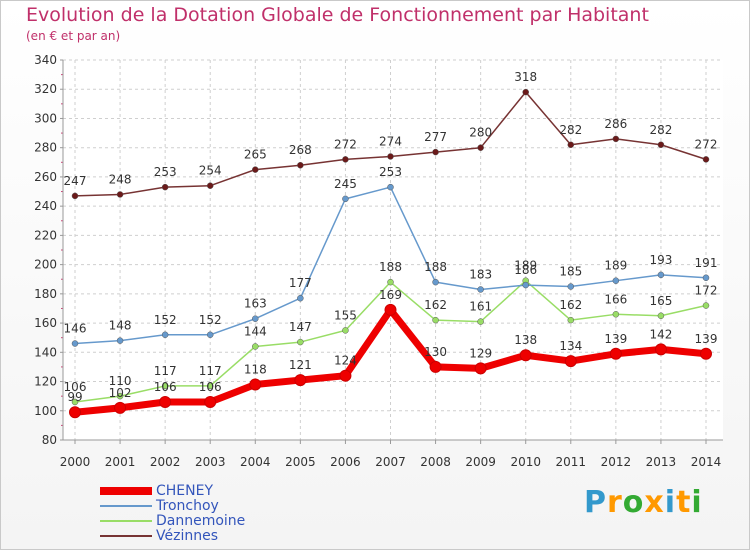  Describe the element at coordinates (210, 371) in the screenshot. I see `data-label-dannemoine: 117` at that location.